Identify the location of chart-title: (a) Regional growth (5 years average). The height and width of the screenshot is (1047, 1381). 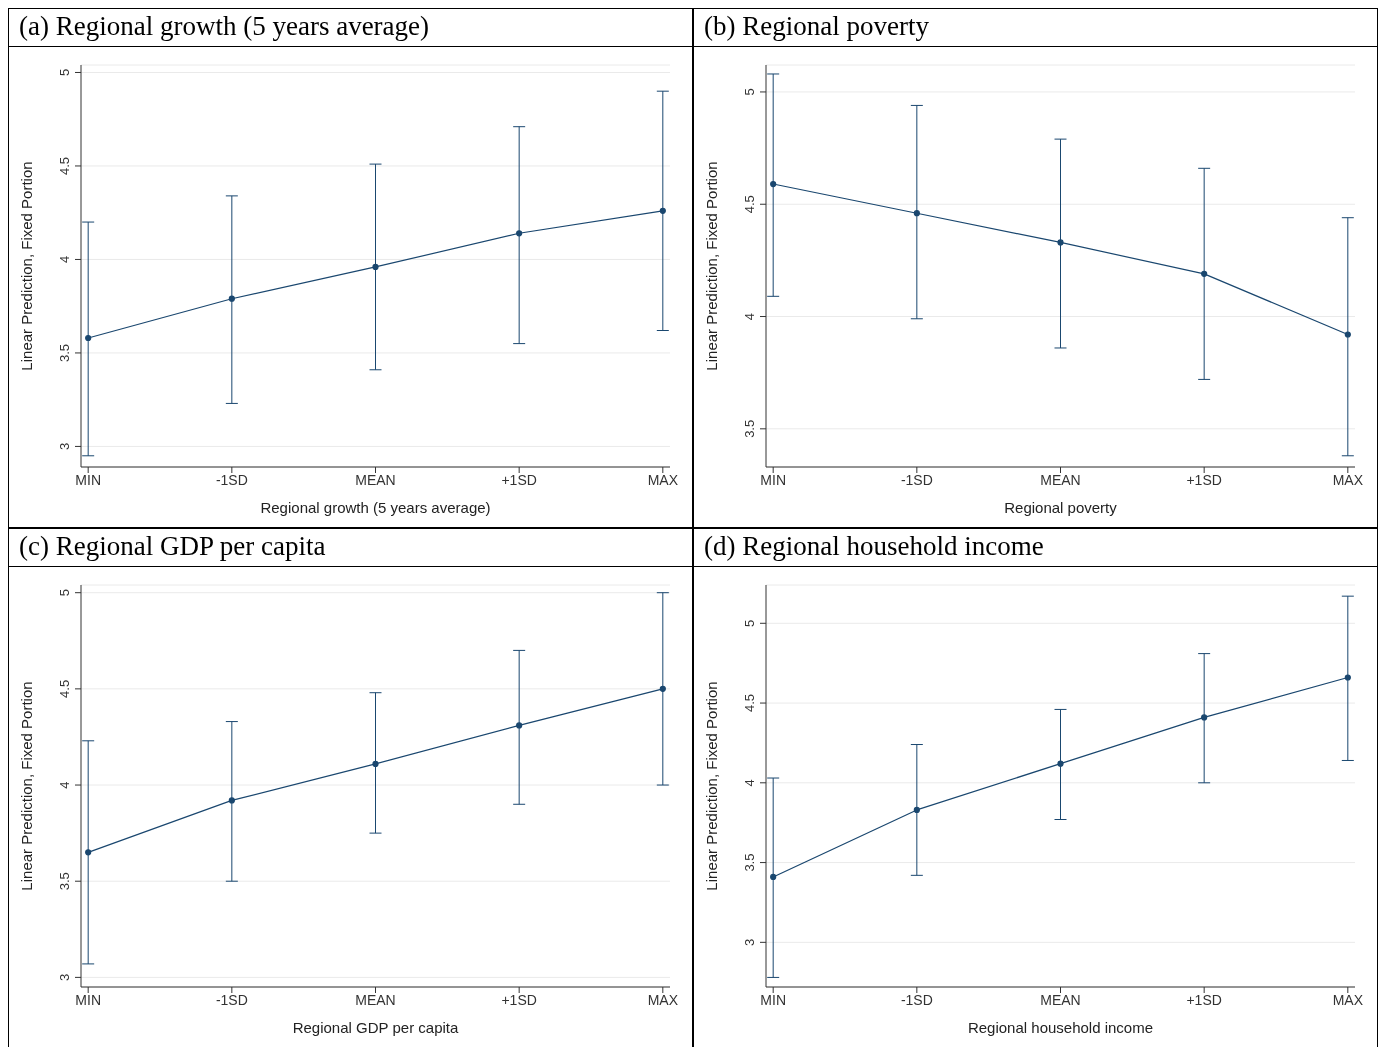
(350, 28).